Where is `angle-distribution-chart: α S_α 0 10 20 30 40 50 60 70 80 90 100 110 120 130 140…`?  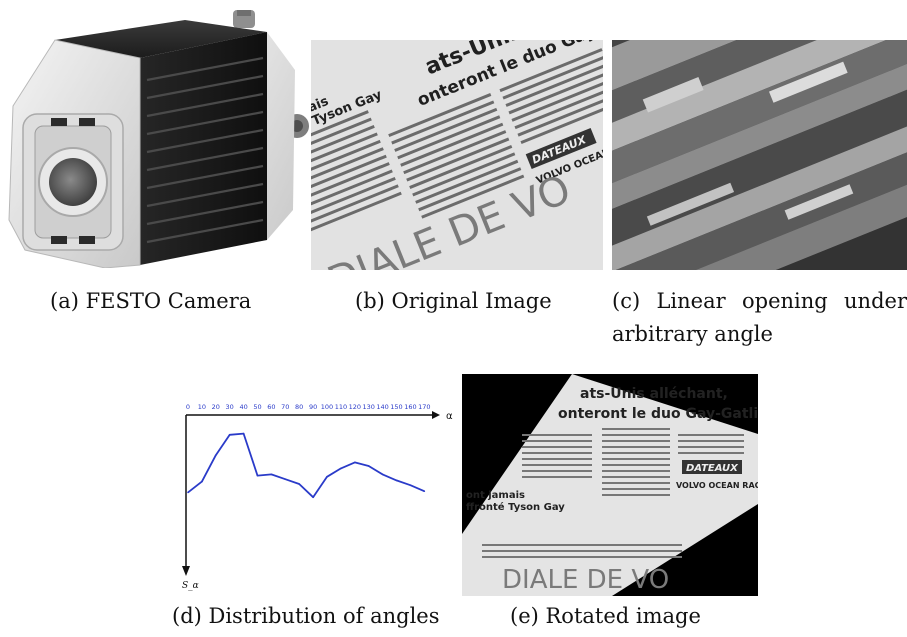
angle-distribution-chart: α S_α 0 10 20 30 40 50 60 70 80 90 100 110 120 130 140… is located at coordinates (317, 497).